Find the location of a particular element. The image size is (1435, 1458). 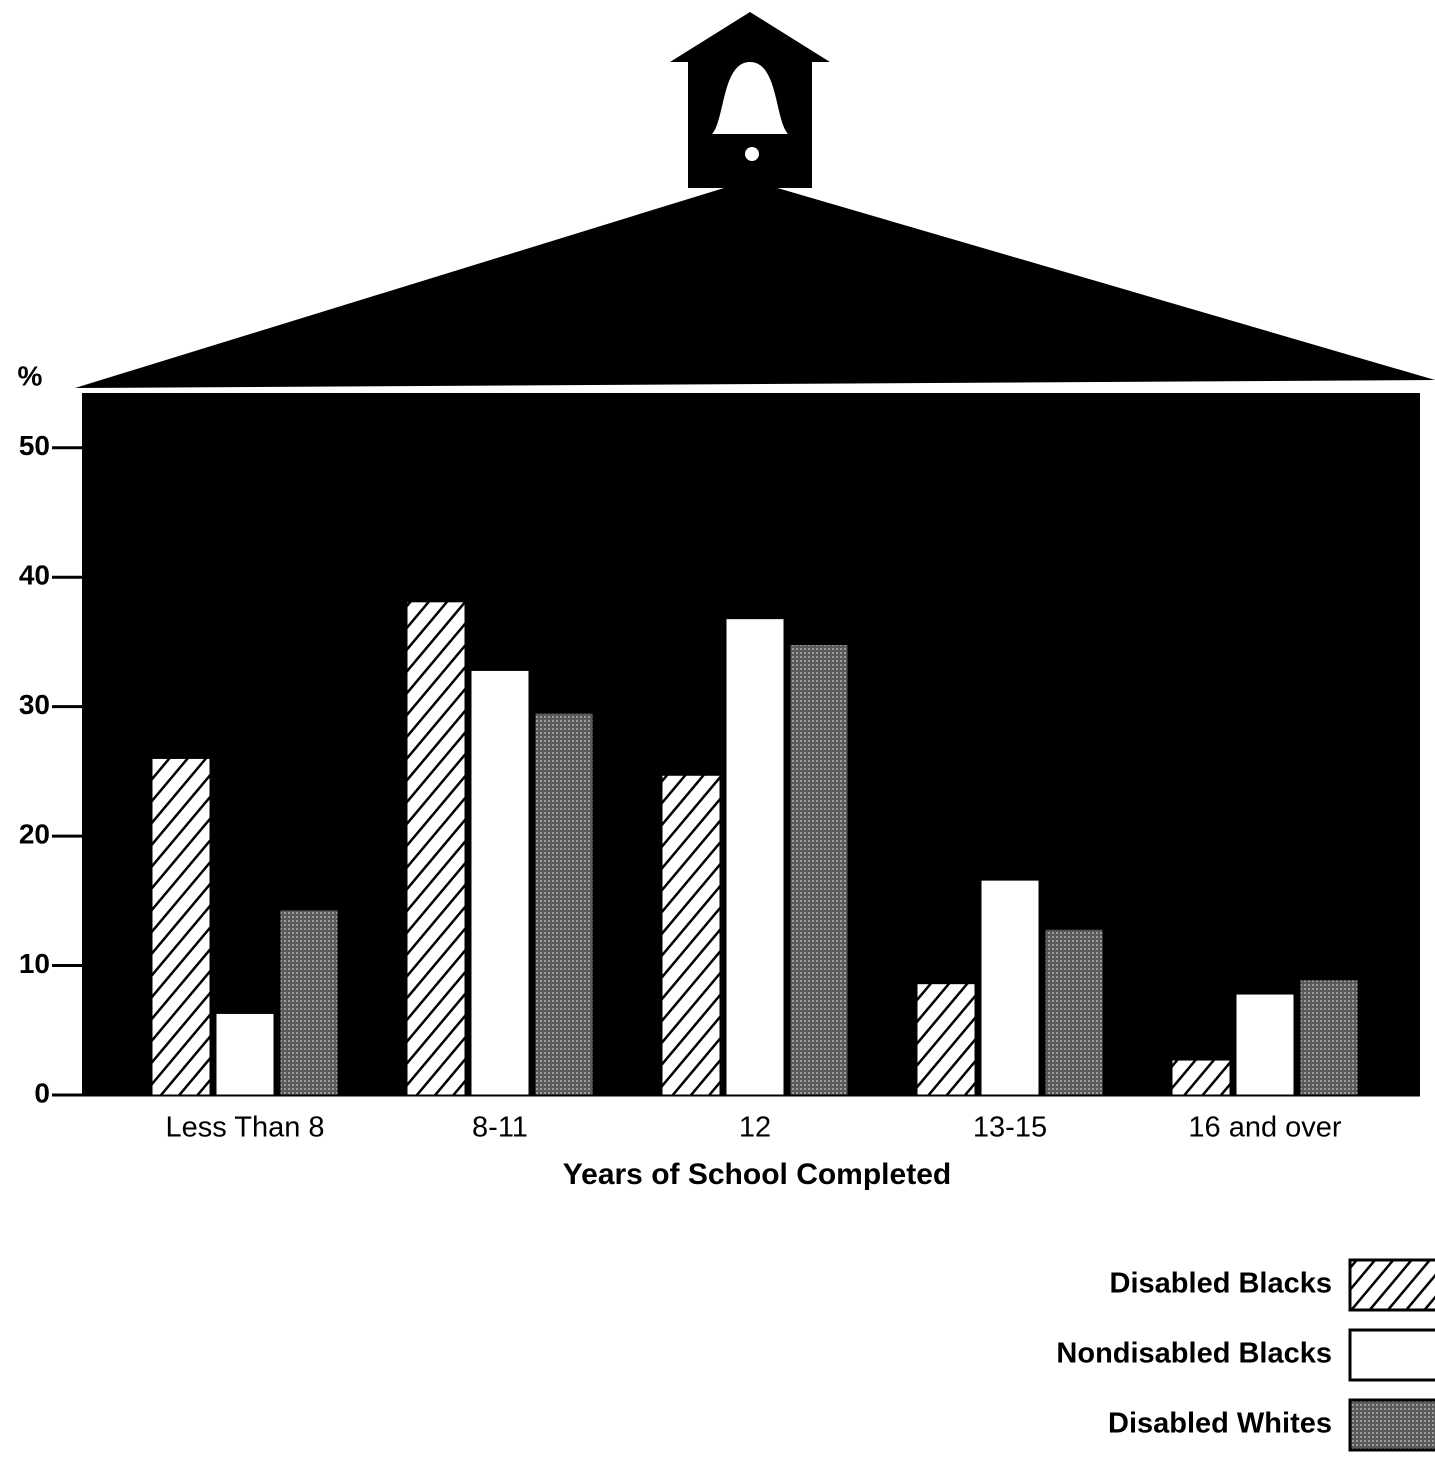

x-tick-label: 13-15 is located at coordinates (1010, 1128).